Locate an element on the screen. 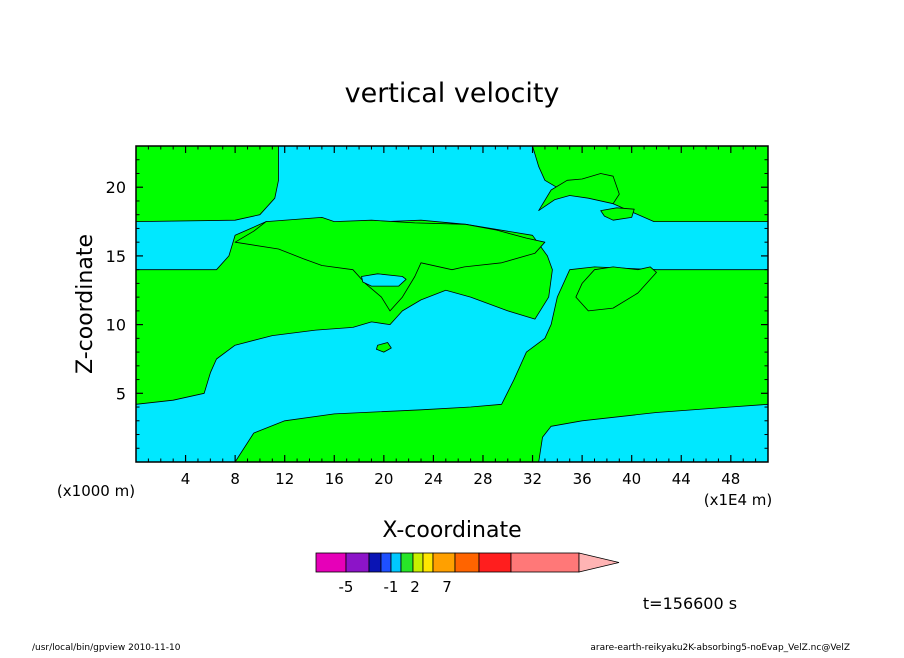  x-tick-label: 24 is located at coordinates (433, 479).